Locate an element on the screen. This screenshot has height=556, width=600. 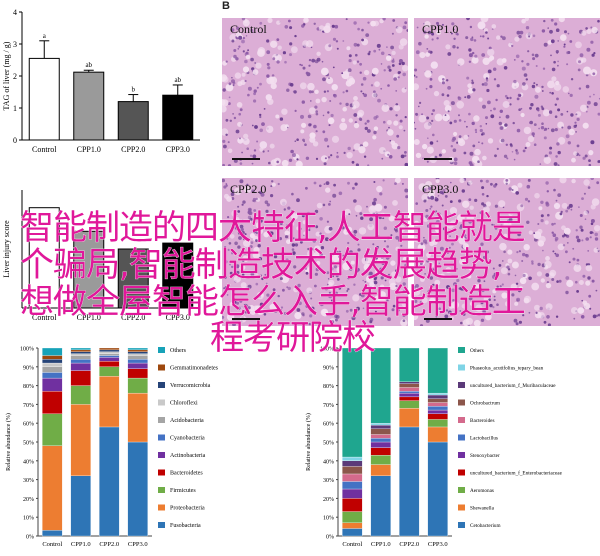
scale-bar is located at coordinates (438, 159).